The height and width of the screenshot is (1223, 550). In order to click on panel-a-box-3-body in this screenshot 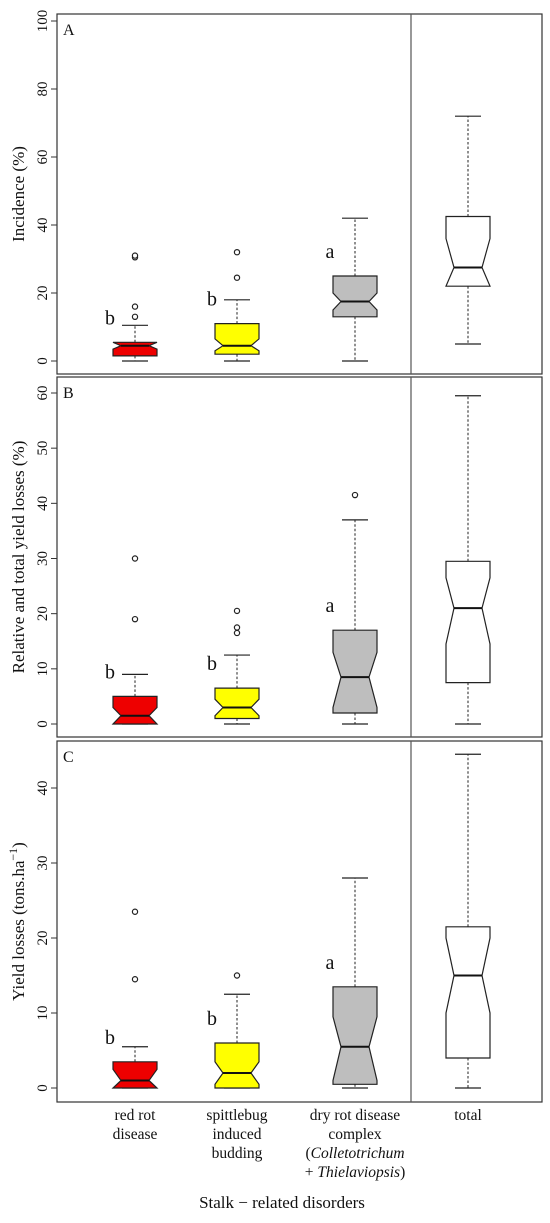, I will do `click(355, 296)`.